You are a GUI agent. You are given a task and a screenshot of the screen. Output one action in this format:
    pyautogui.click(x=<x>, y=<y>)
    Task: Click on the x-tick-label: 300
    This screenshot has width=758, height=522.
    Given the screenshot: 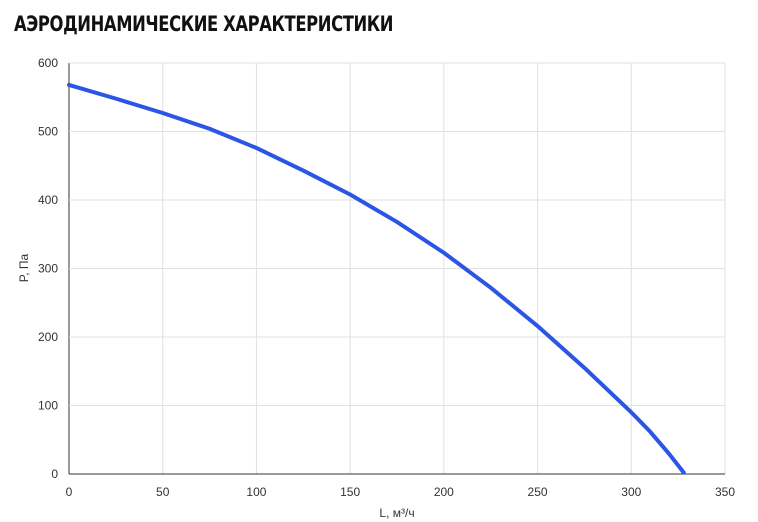 What is the action you would take?
    pyautogui.click(x=631, y=492)
    